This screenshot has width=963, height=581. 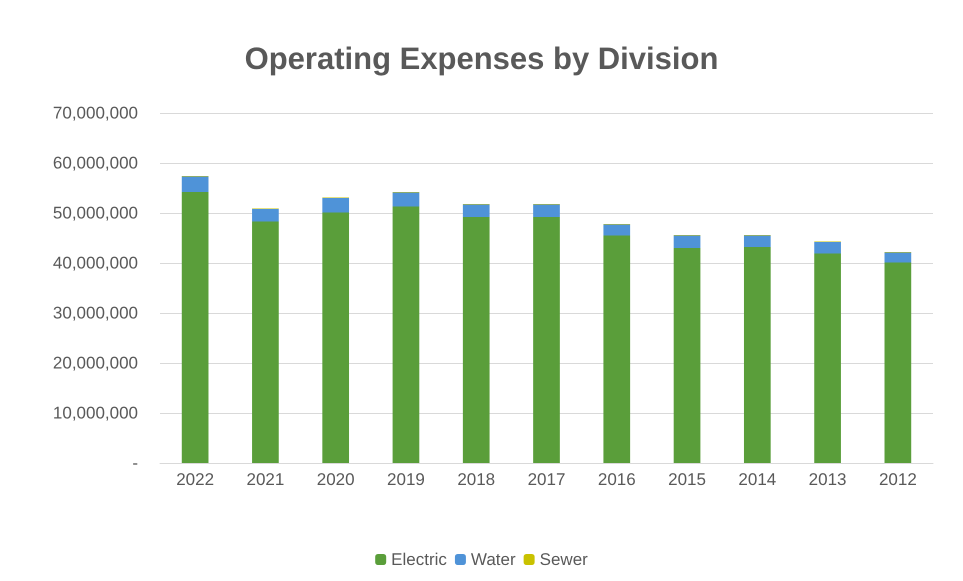 What do you see at coordinates (95, 413) in the screenshot?
I see `y-tick-label: 10,000,000` at bounding box center [95, 413].